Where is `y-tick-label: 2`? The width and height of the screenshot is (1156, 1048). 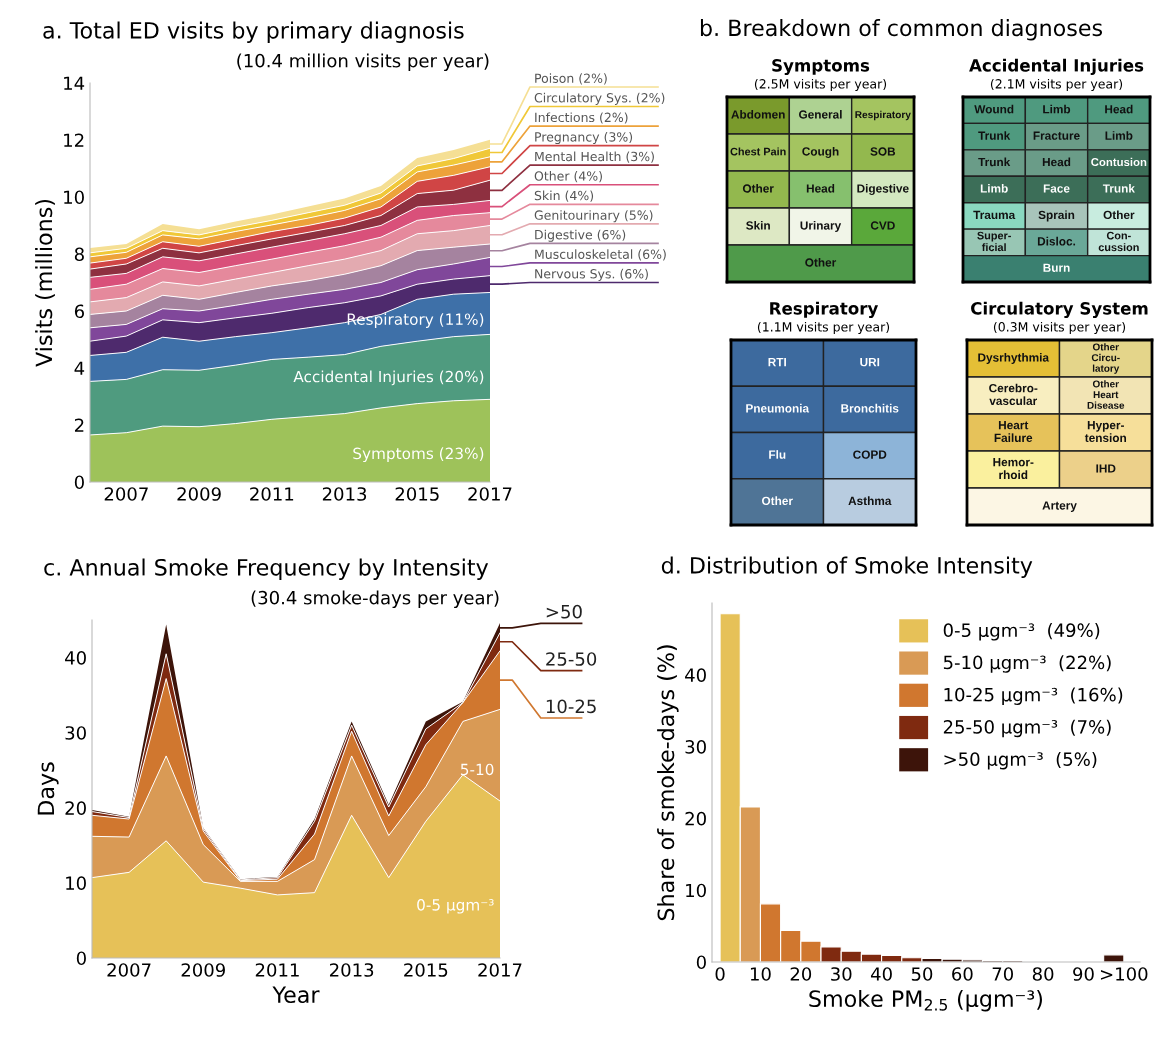
y-tick-label: 2 is located at coordinates (79, 425).